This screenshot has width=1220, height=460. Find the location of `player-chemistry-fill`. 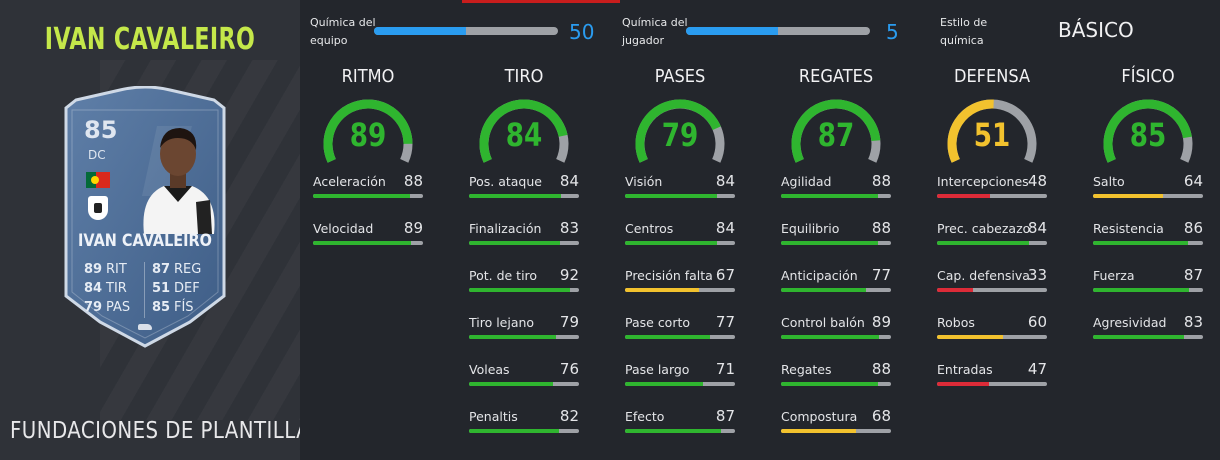

player-chemistry-fill is located at coordinates (732, 31).